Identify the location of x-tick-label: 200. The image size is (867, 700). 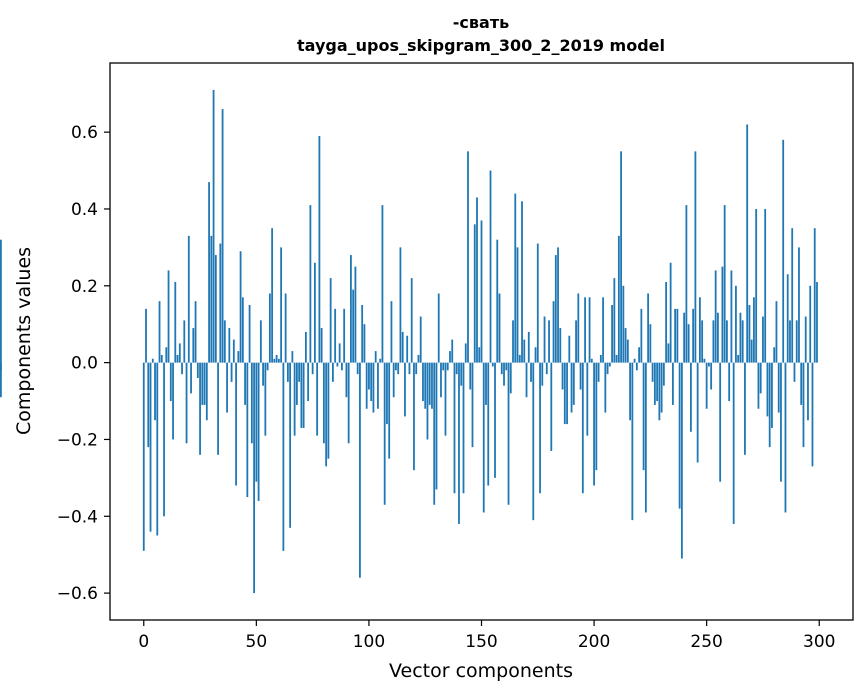
(594, 642).